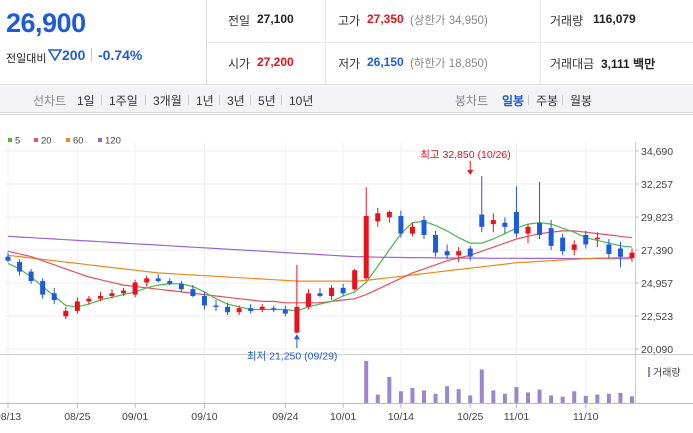 The image size is (693, 433). Describe the element at coordinates (449, 64) in the screenshot. I see `lower-limit: (하한가 18,850)` at that location.